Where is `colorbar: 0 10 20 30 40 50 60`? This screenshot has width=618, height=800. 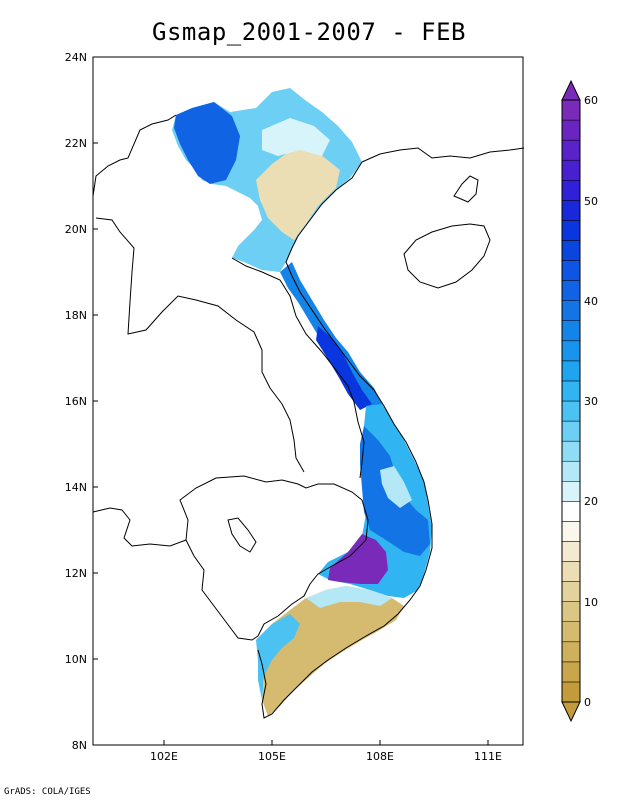 colorbar: 0 10 20 30 40 50 60 is located at coordinates (579, 401).